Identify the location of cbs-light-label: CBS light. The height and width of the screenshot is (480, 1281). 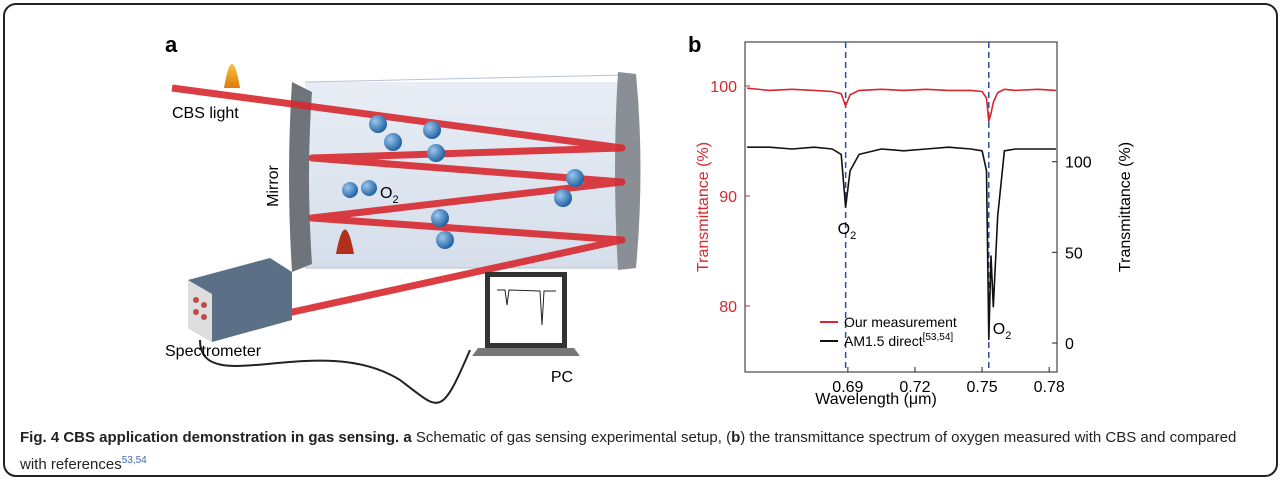
(205, 113).